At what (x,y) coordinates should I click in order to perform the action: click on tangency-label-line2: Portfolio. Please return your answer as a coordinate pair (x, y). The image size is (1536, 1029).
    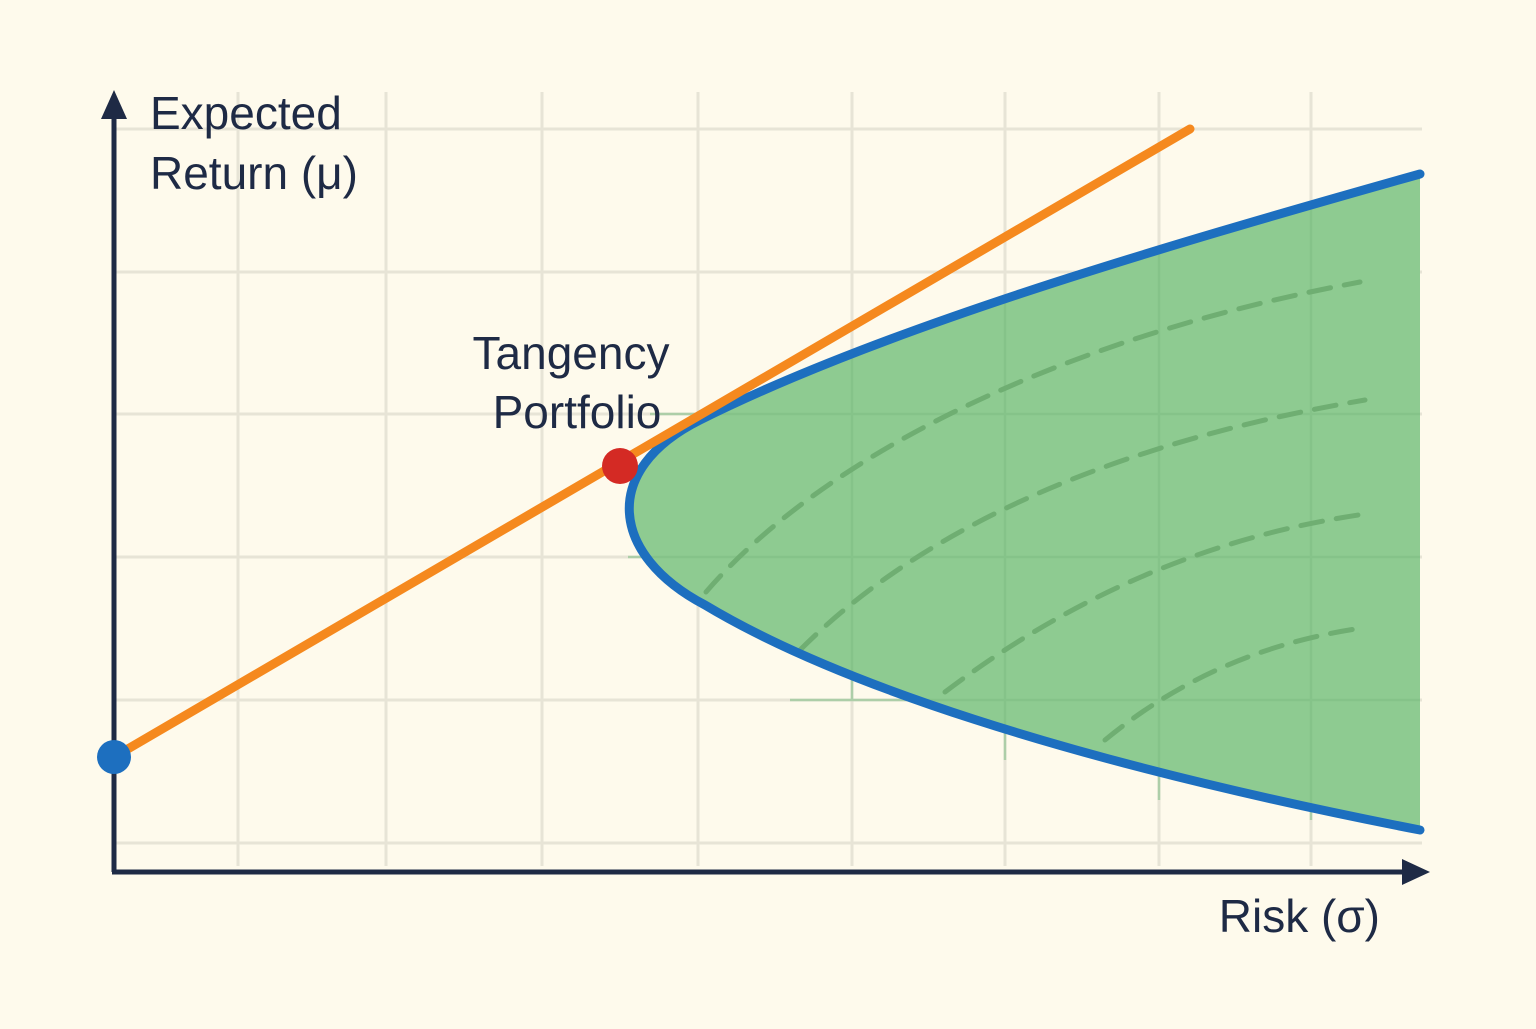
    Looking at the image, I should click on (577, 412).